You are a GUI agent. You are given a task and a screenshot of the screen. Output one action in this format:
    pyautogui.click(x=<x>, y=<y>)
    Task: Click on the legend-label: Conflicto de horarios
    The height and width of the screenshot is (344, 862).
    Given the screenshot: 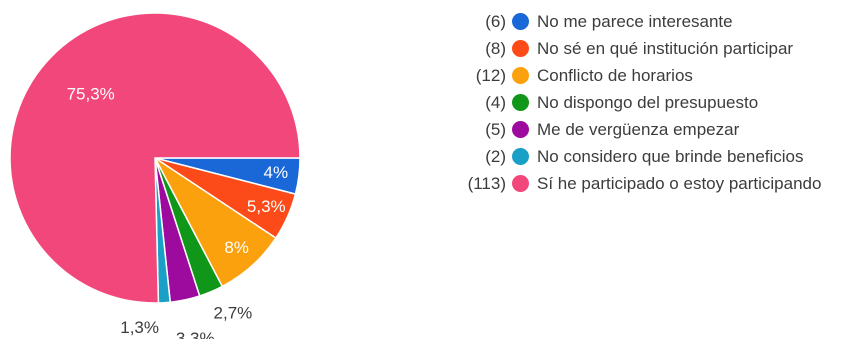 What is the action you would take?
    pyautogui.click(x=615, y=75)
    